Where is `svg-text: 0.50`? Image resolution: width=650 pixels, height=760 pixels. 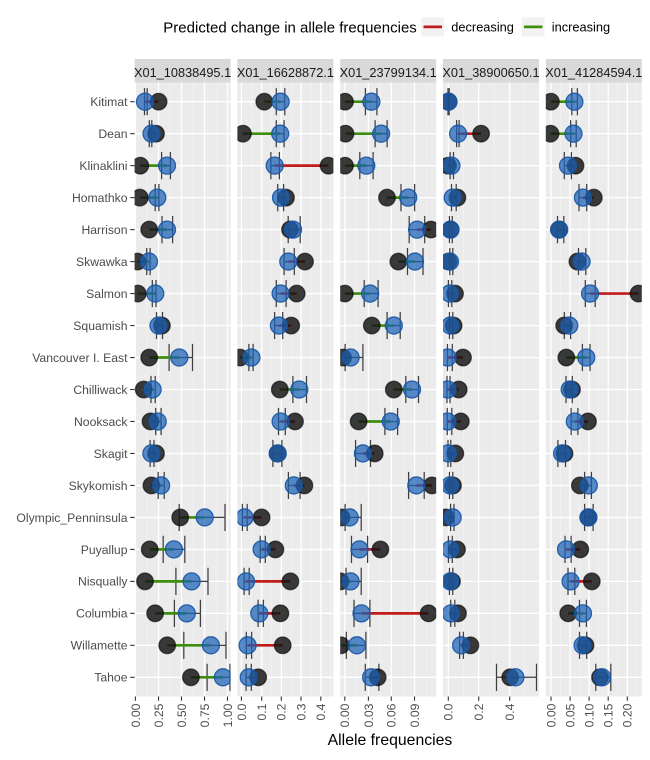 svg-text: 0.50 is located at coordinates (182, 715).